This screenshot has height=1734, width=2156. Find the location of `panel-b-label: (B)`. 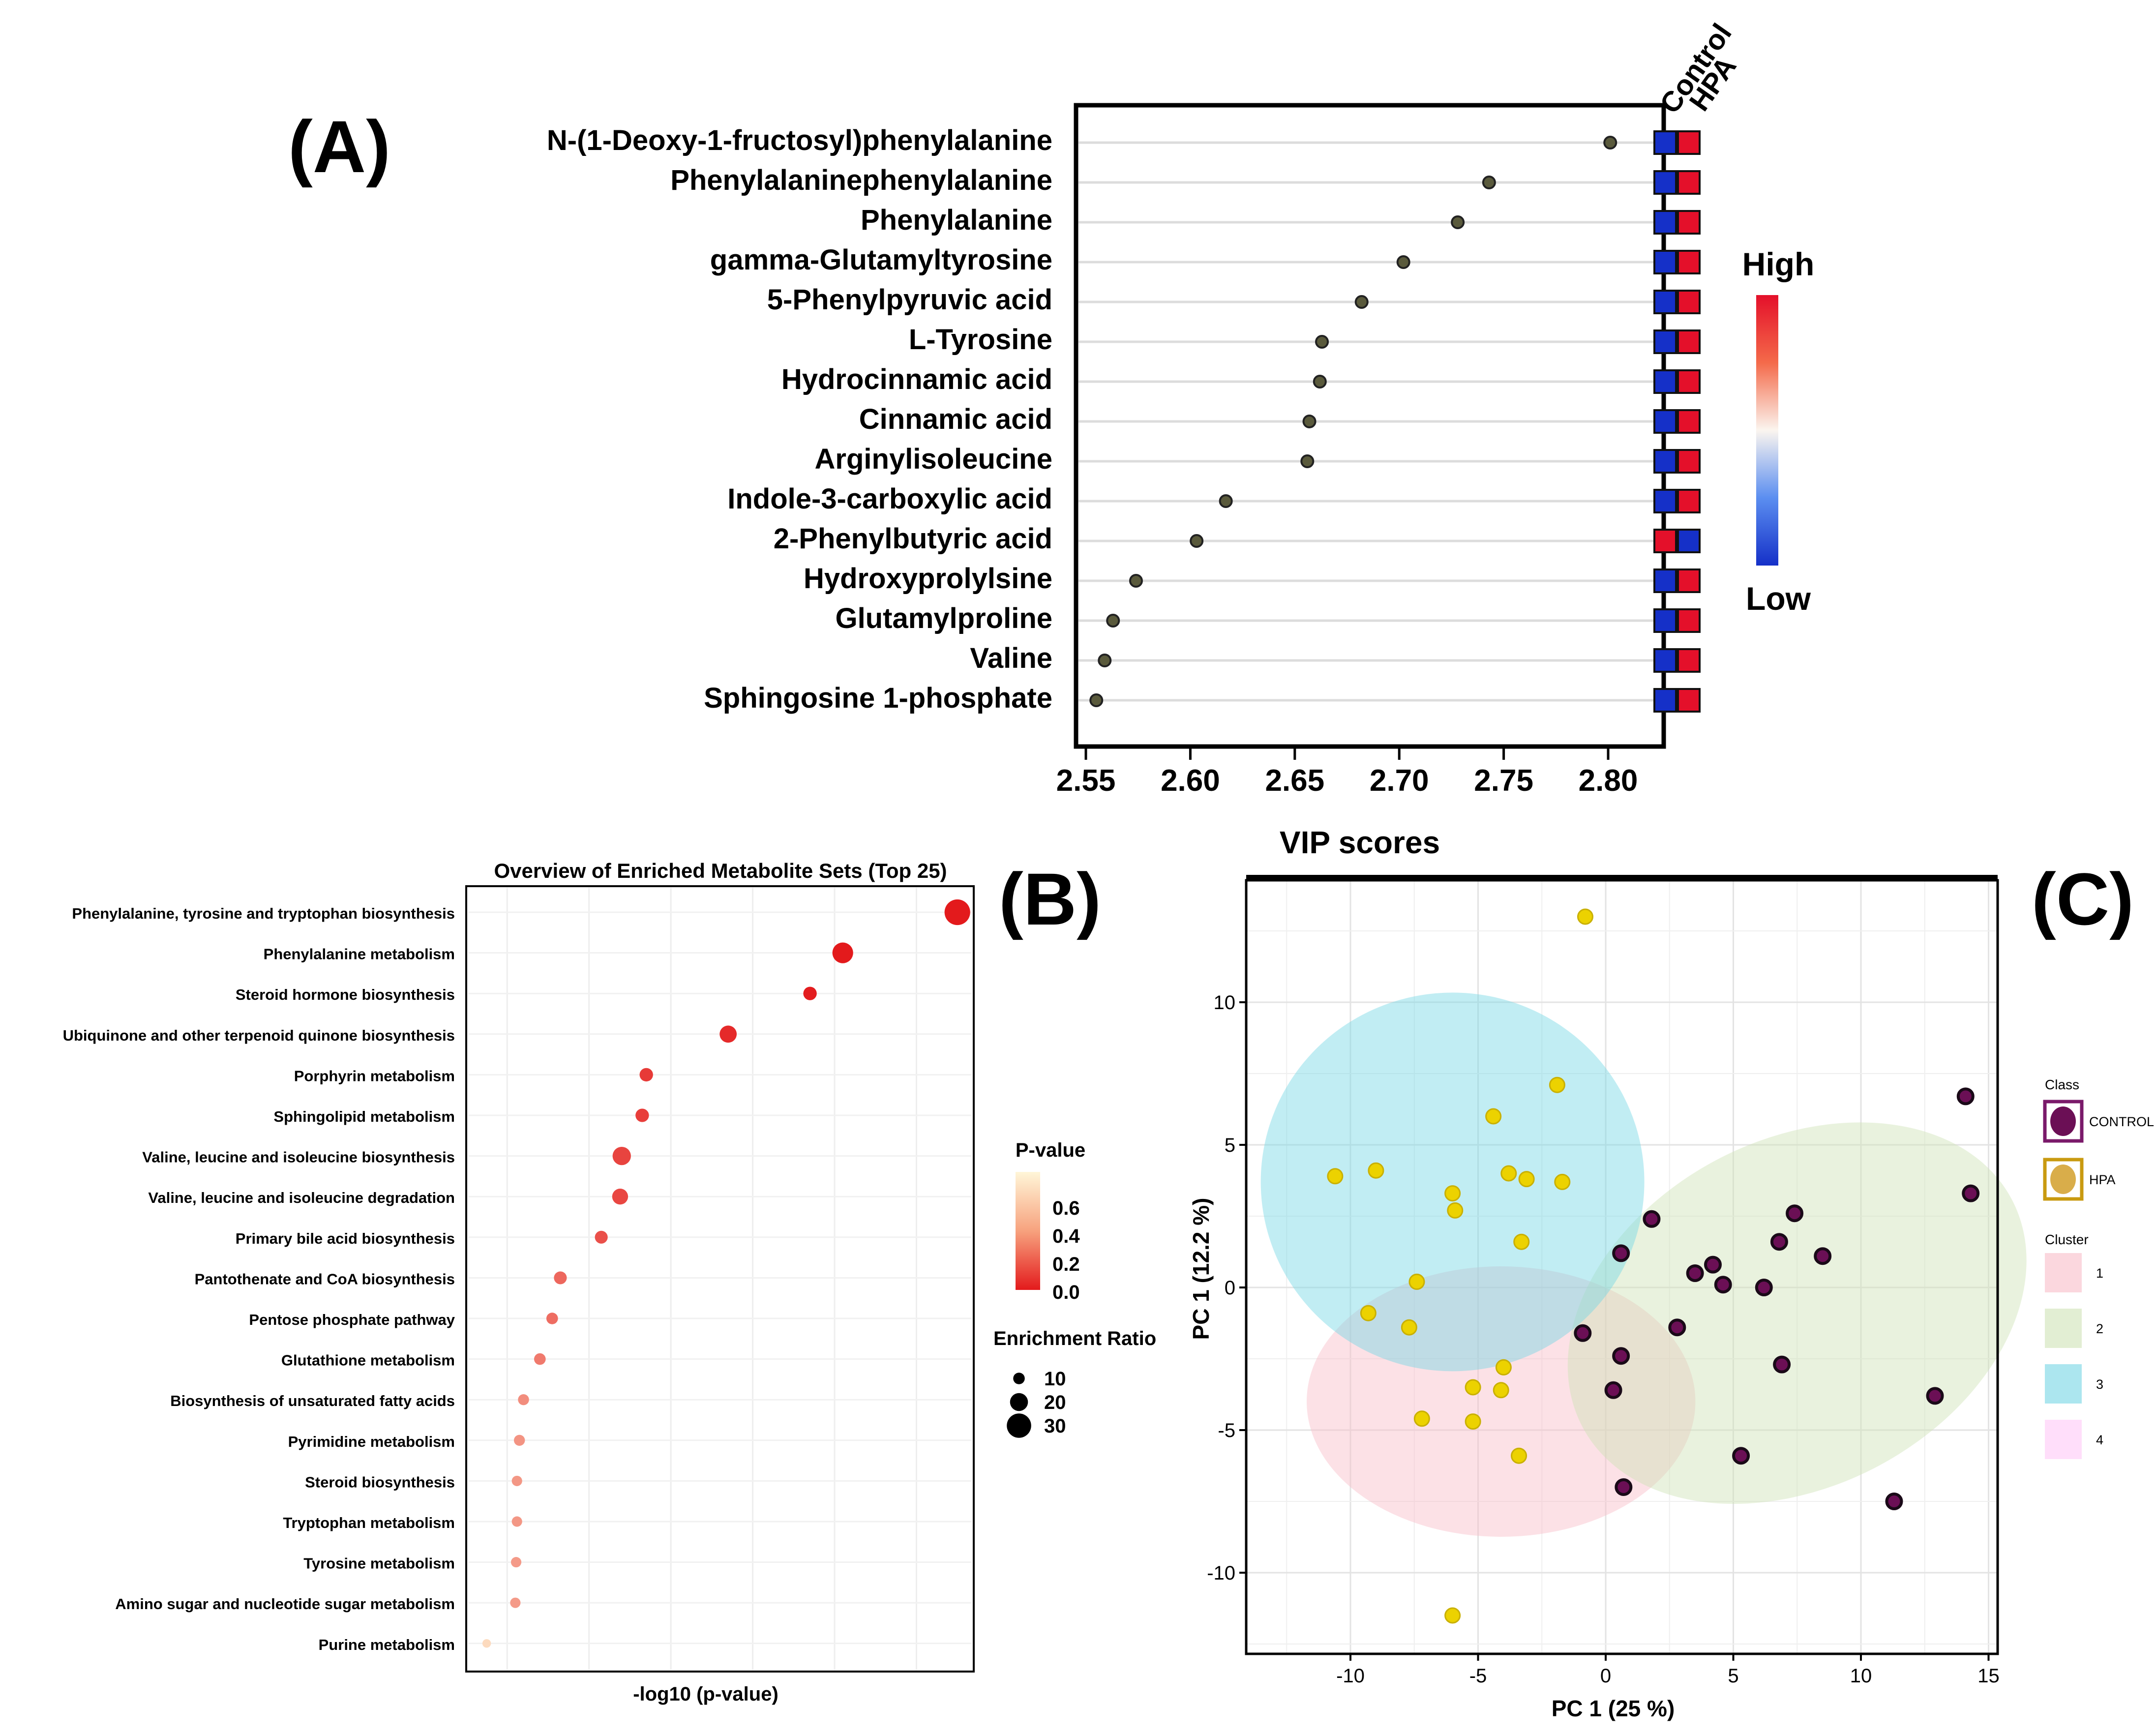

panel-b-label: (B) is located at coordinates (1050, 899).